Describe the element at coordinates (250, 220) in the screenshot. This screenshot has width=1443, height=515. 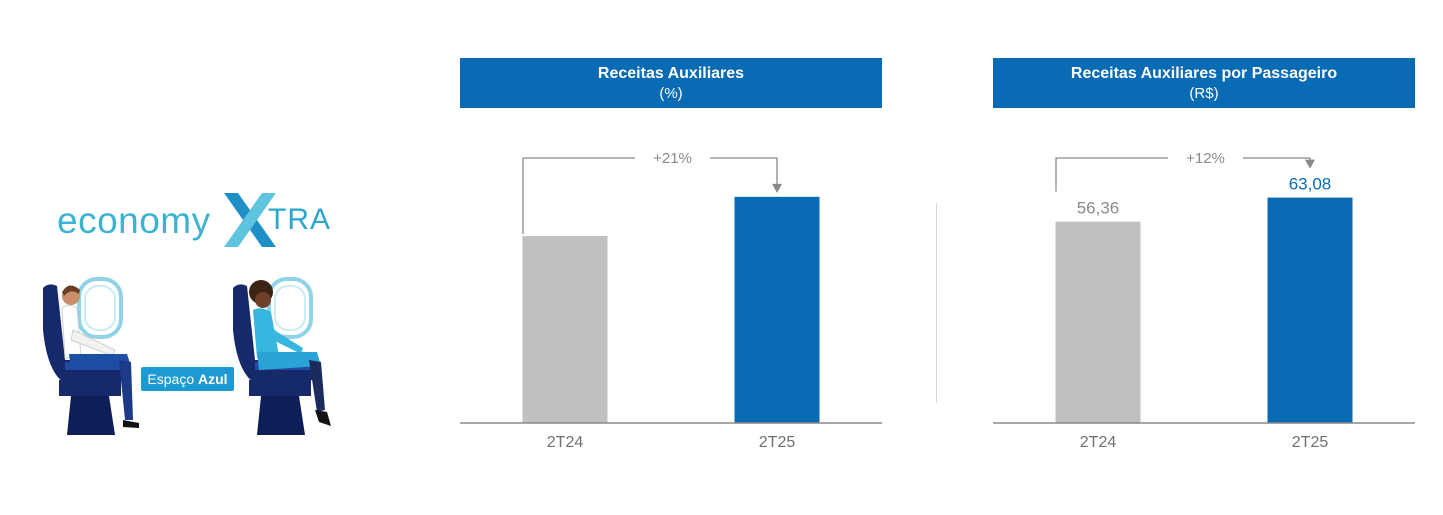
I see `logo-x-icon` at that location.